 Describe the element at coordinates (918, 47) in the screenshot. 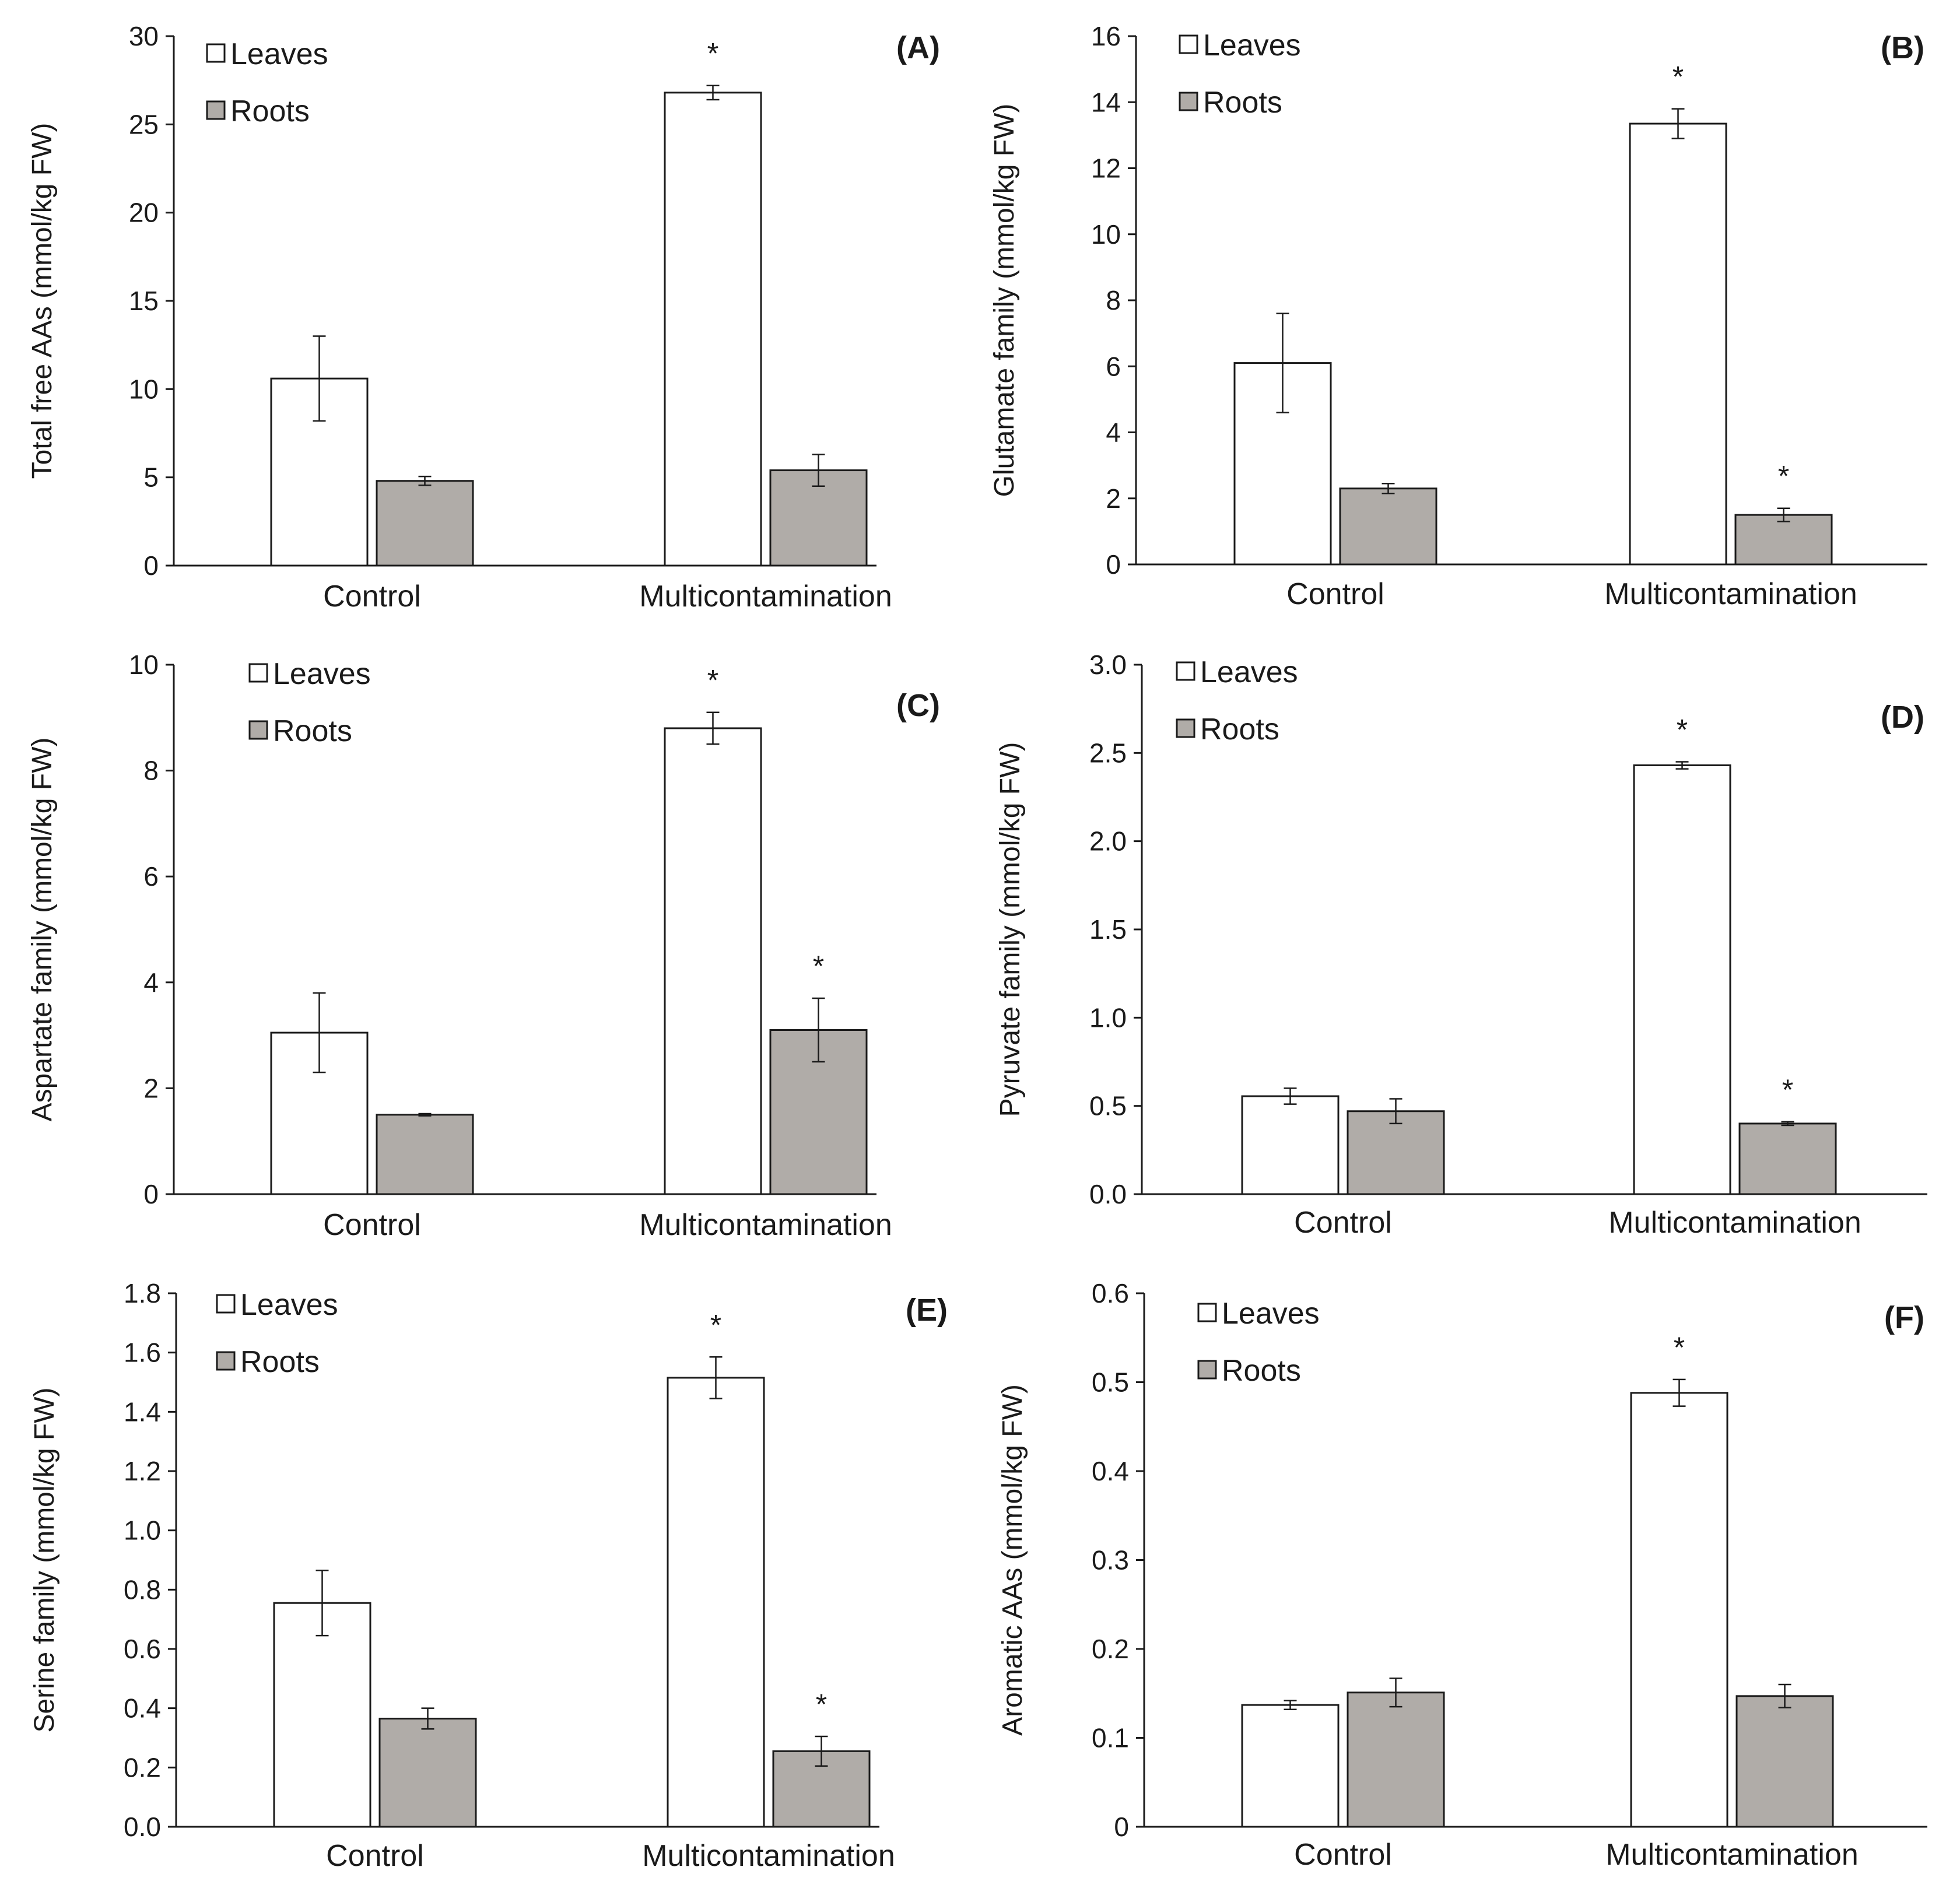

I see `panel-label: (A)` at that location.